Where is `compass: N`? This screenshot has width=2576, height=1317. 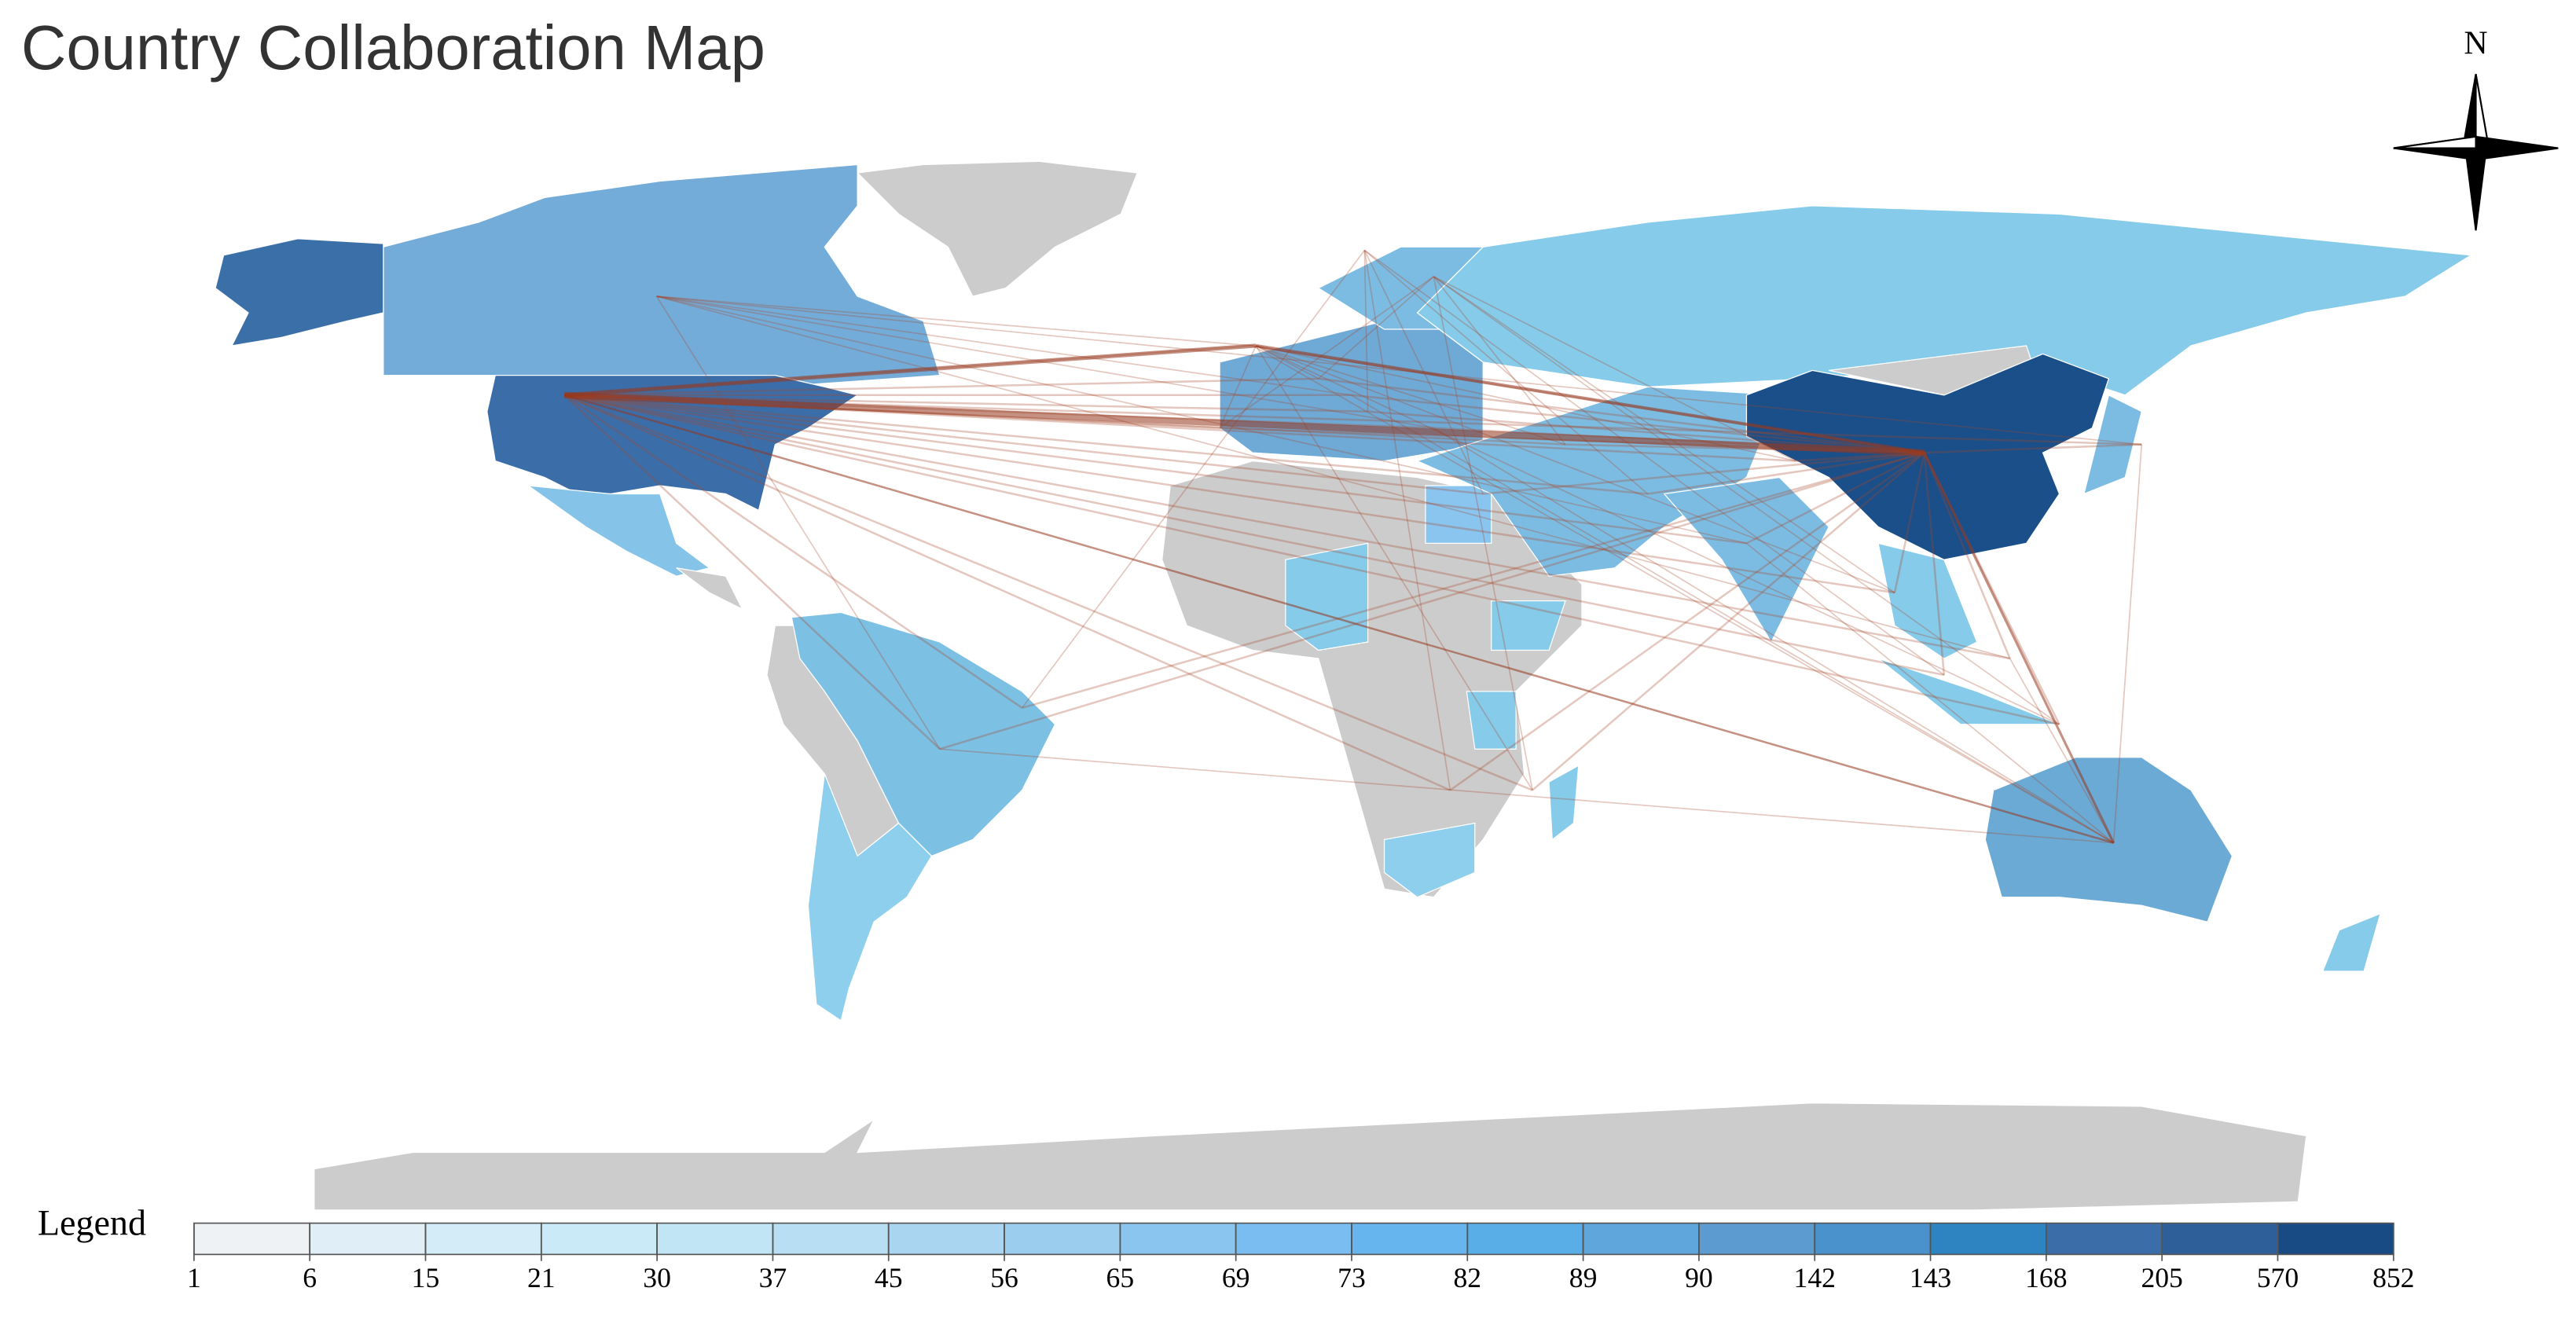 compass: N is located at coordinates (2476, 128).